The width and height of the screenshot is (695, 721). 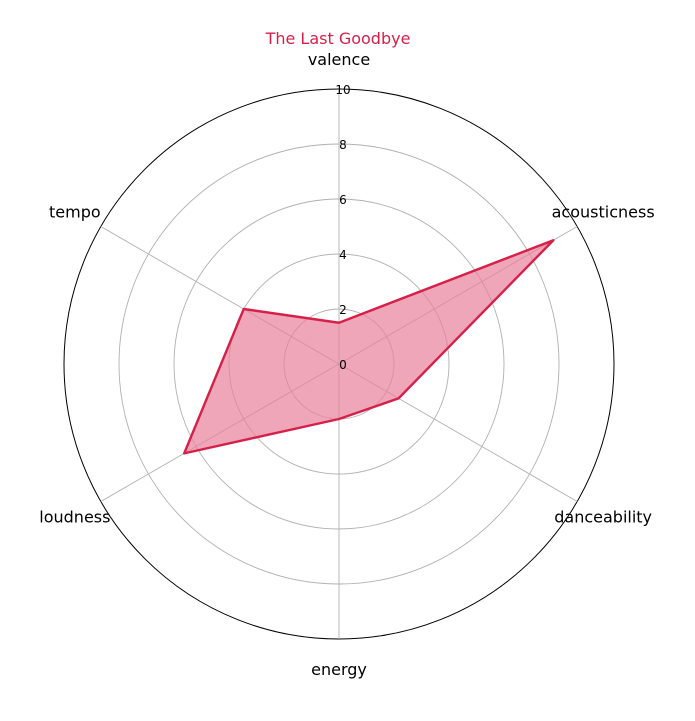 What do you see at coordinates (339, 59) in the screenshot?
I see `axis-label-valence: valence` at bounding box center [339, 59].